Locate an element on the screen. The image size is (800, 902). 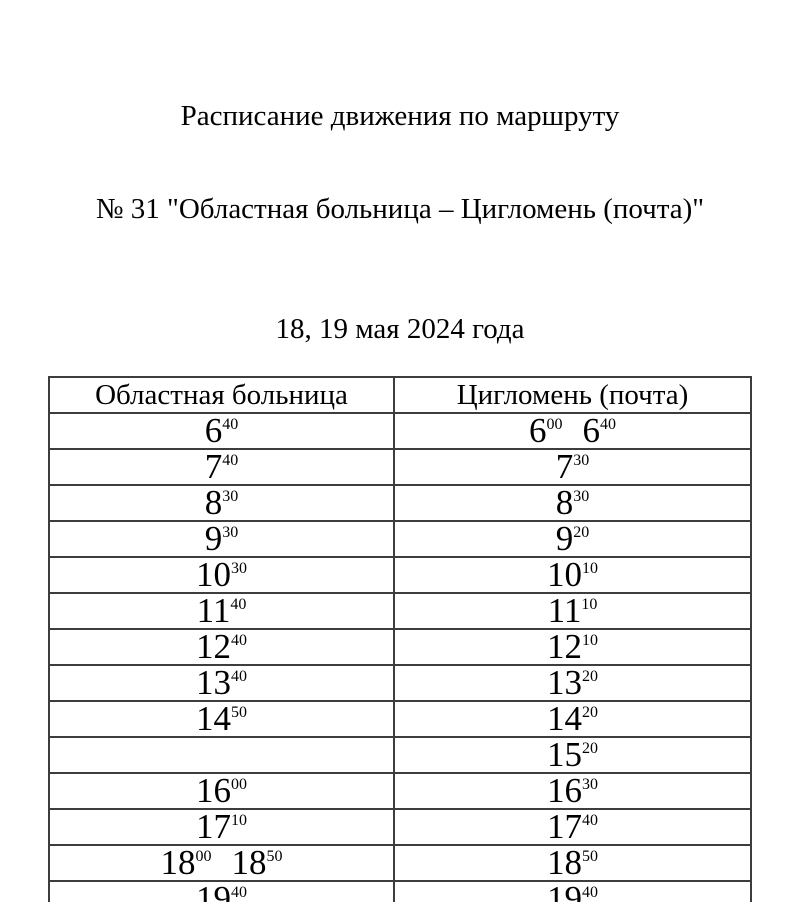
table-row: 830 830 is located at coordinates (400, 503).